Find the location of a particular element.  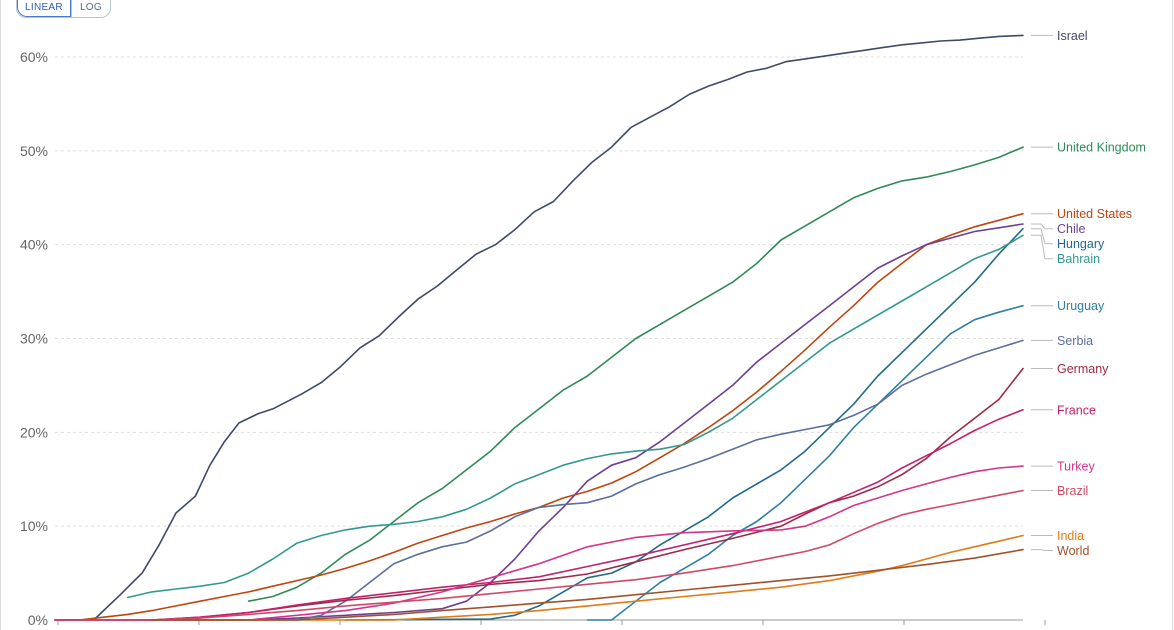

y-tick-label-30: 30% is located at coordinates (34, 339).